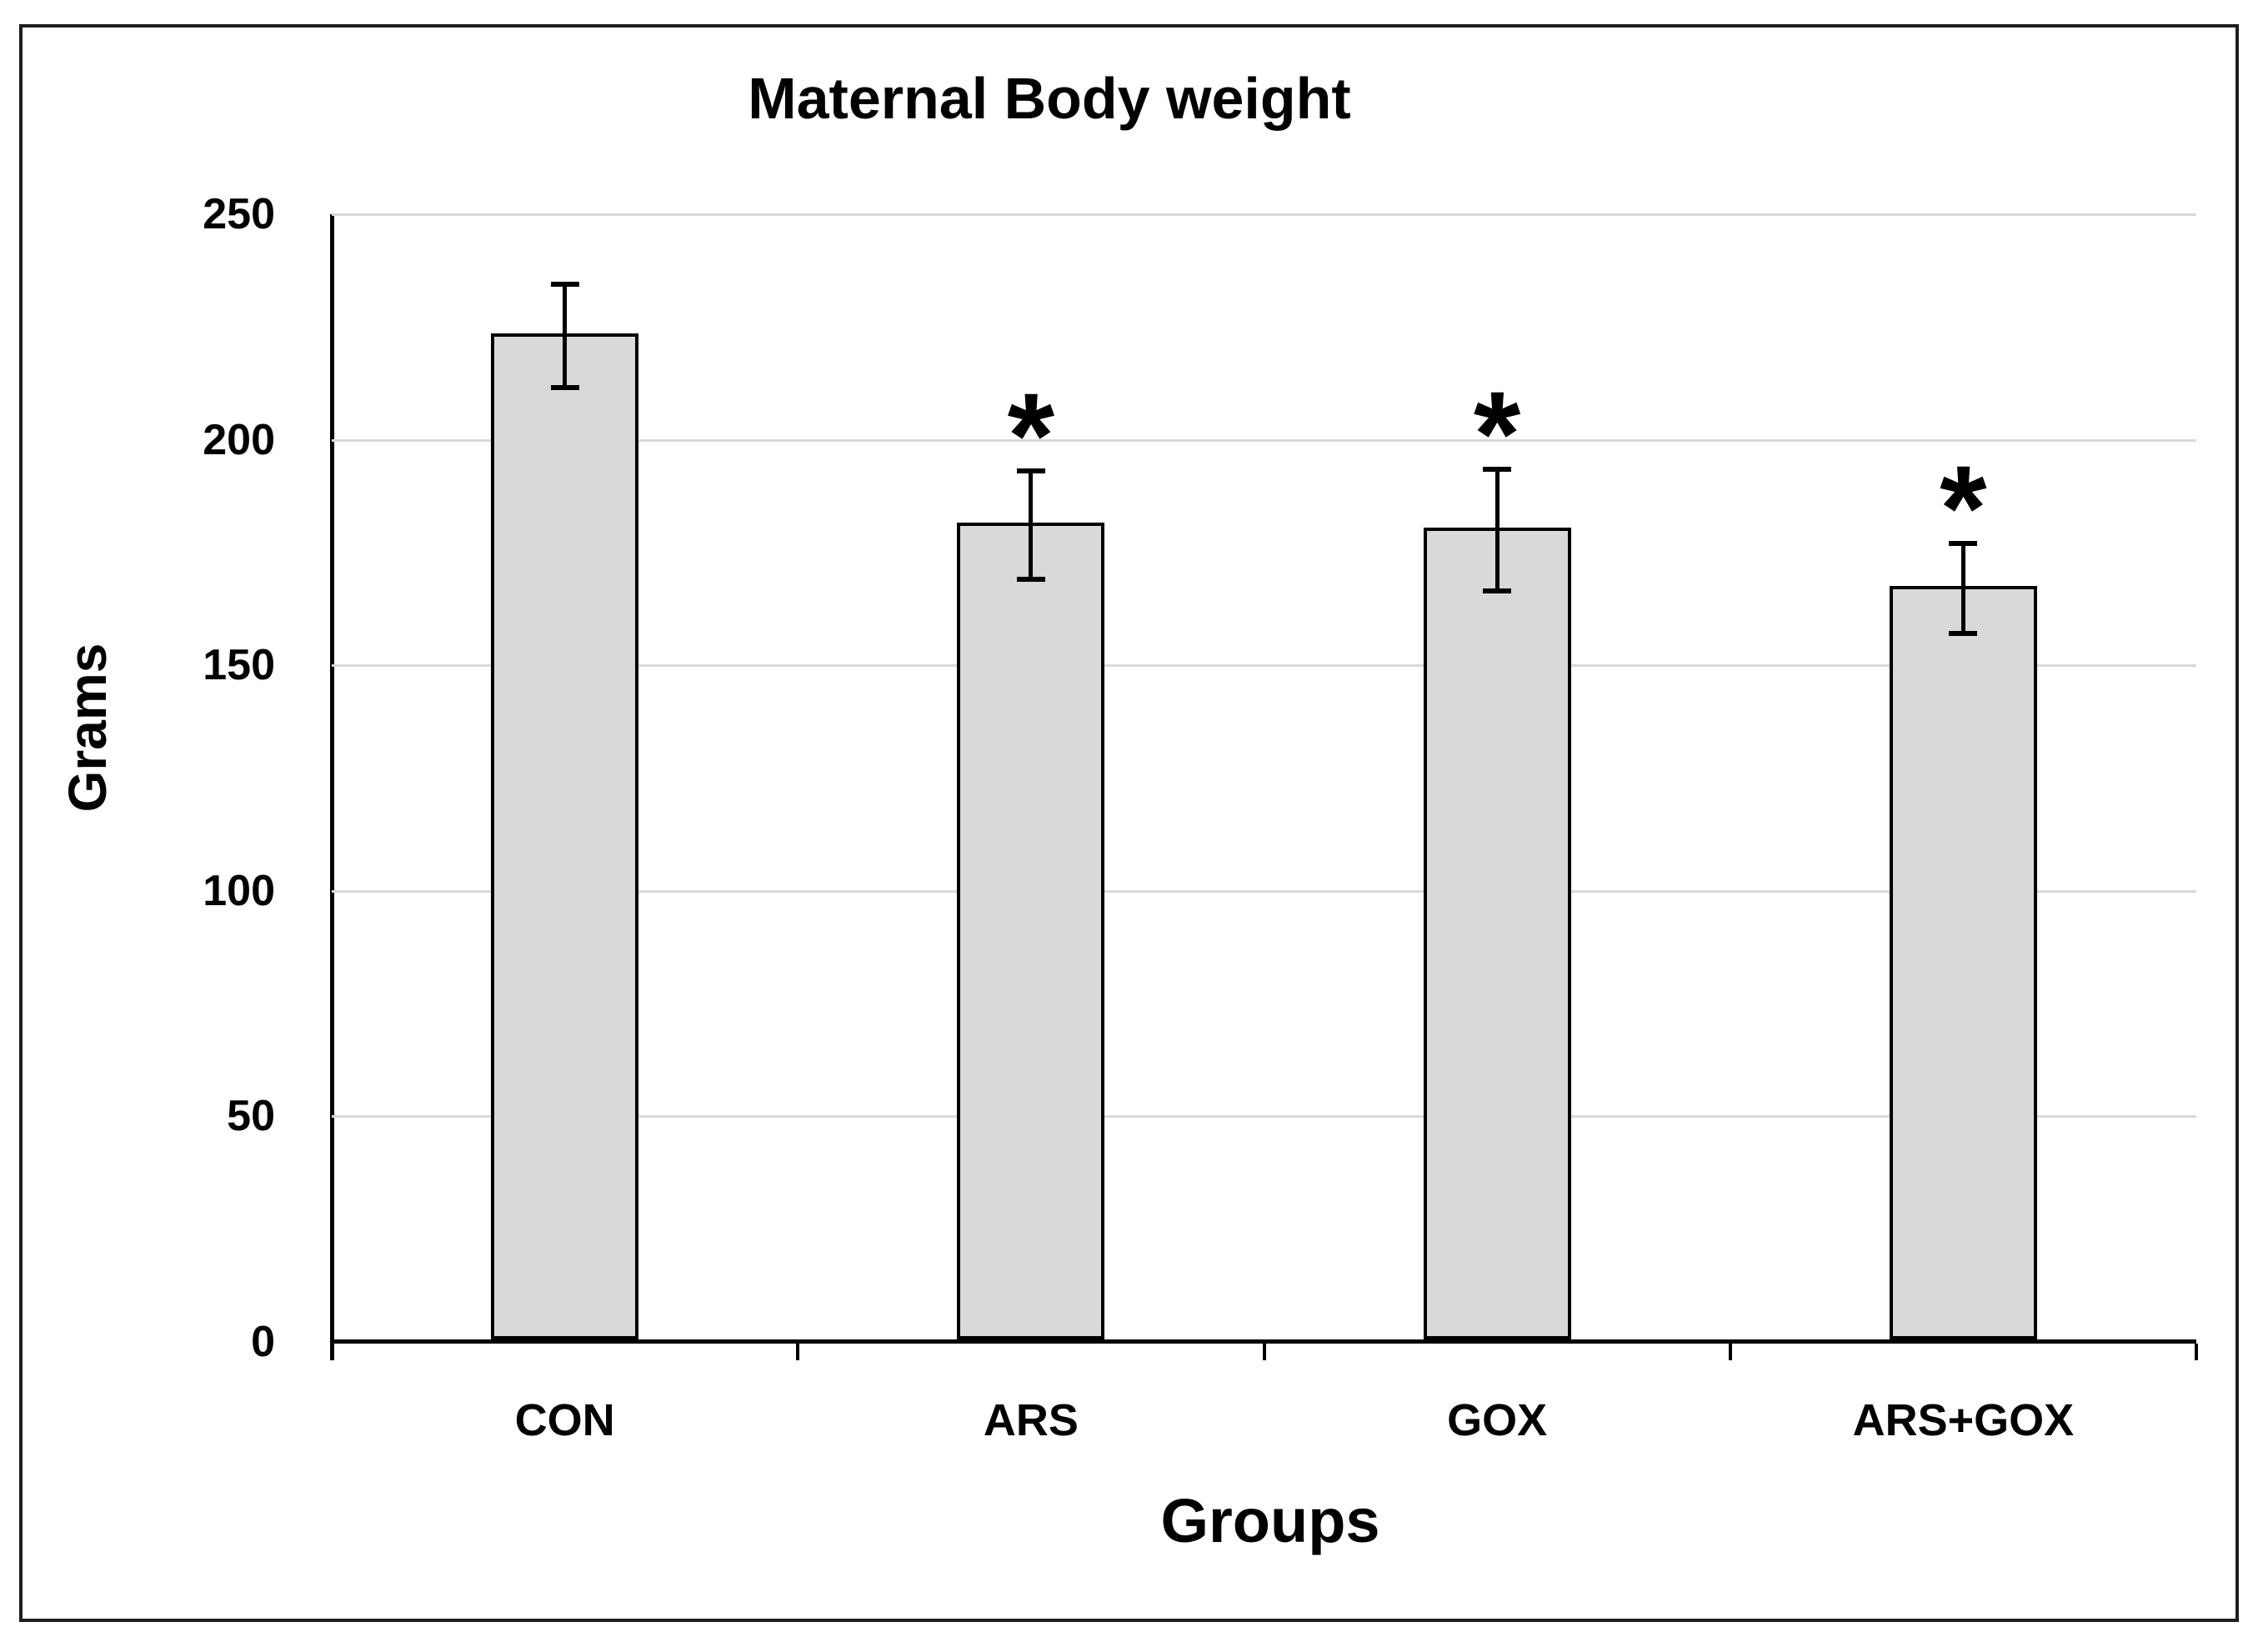 The width and height of the screenshot is (2263, 1652). I want to click on bar-GOX, so click(1497, 933).